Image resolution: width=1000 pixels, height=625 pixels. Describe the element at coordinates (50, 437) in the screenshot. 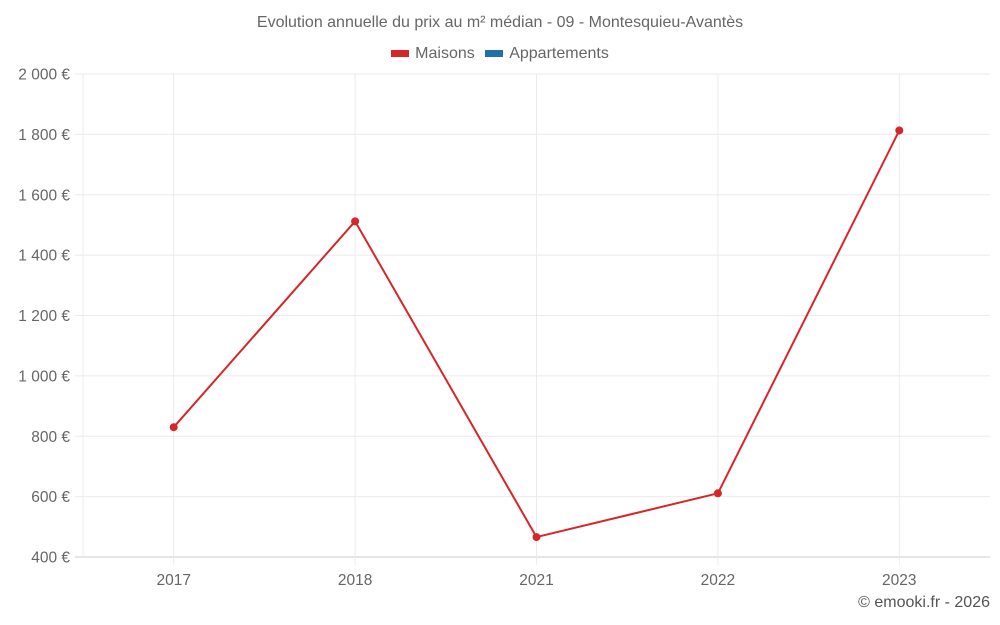

I see `y-tick-label: 800 €` at that location.